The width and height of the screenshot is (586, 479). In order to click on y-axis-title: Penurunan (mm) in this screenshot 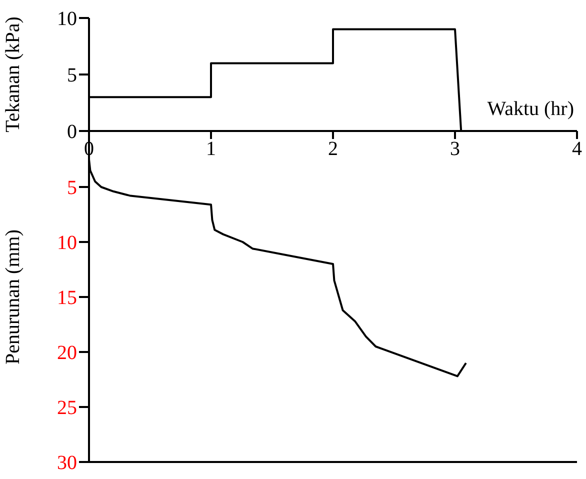, I will do `click(13, 297)`.